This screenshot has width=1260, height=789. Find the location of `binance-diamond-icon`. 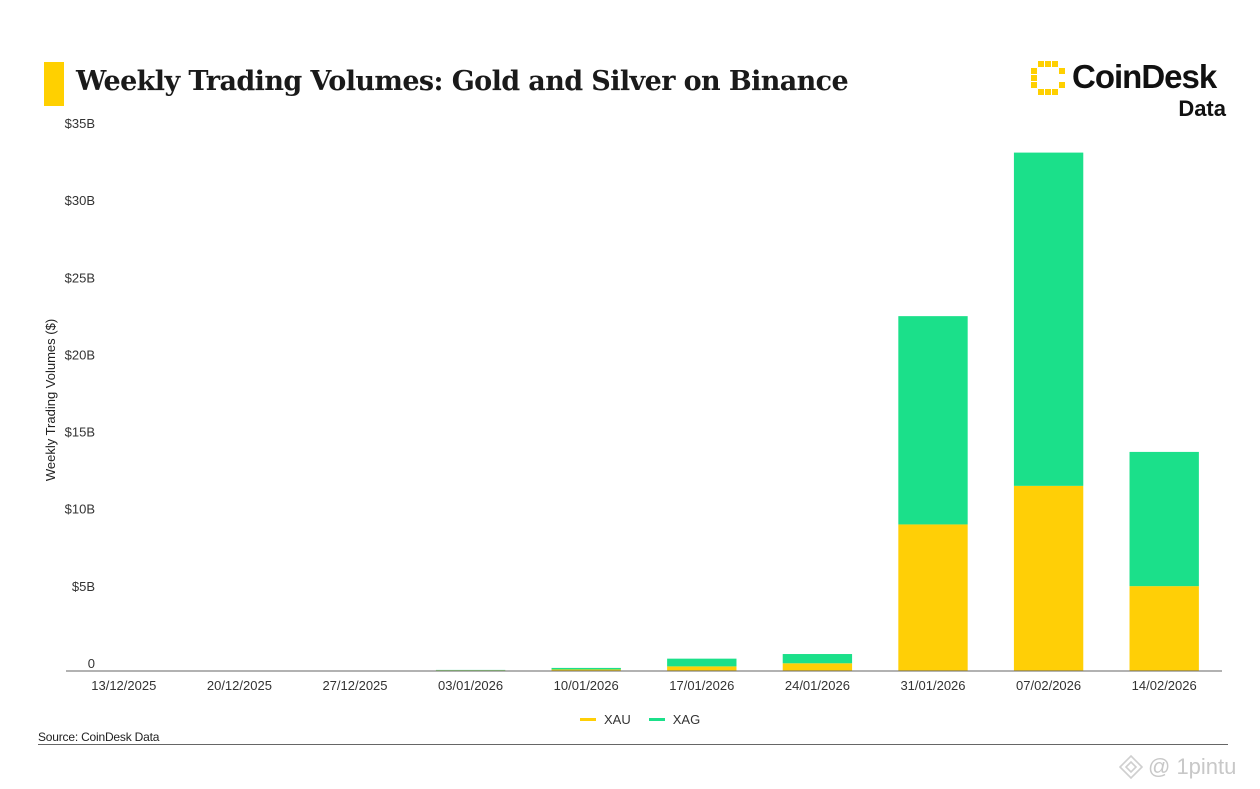

binance-diamond-icon is located at coordinates (1131, 767).